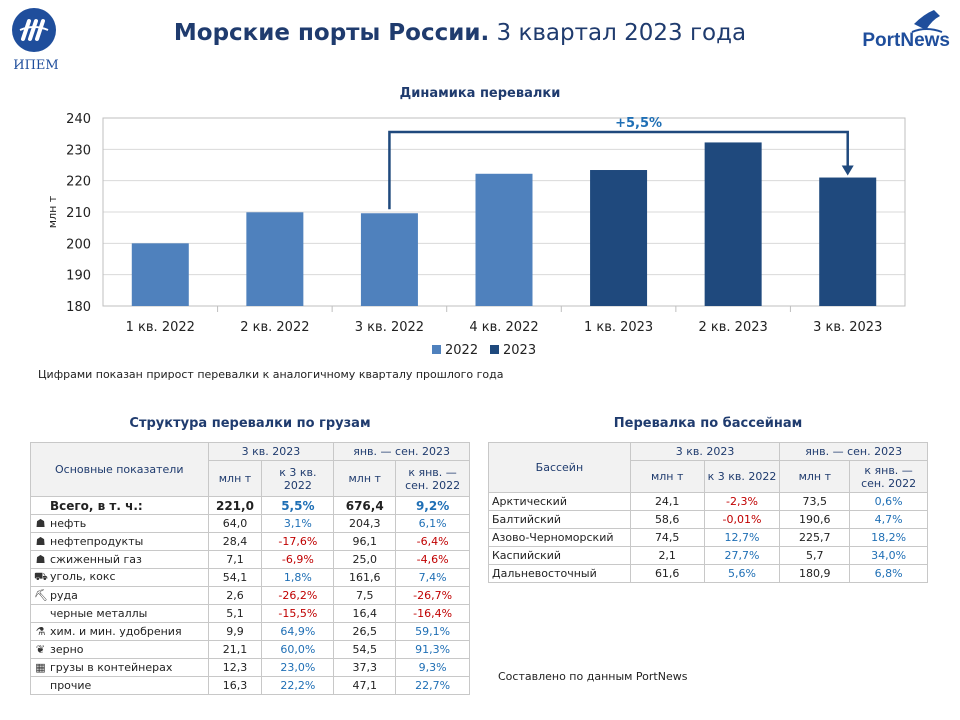  What do you see at coordinates (365, 595) in the screenshot?
I see `cargo-ytd-volume: 7,5` at bounding box center [365, 595].